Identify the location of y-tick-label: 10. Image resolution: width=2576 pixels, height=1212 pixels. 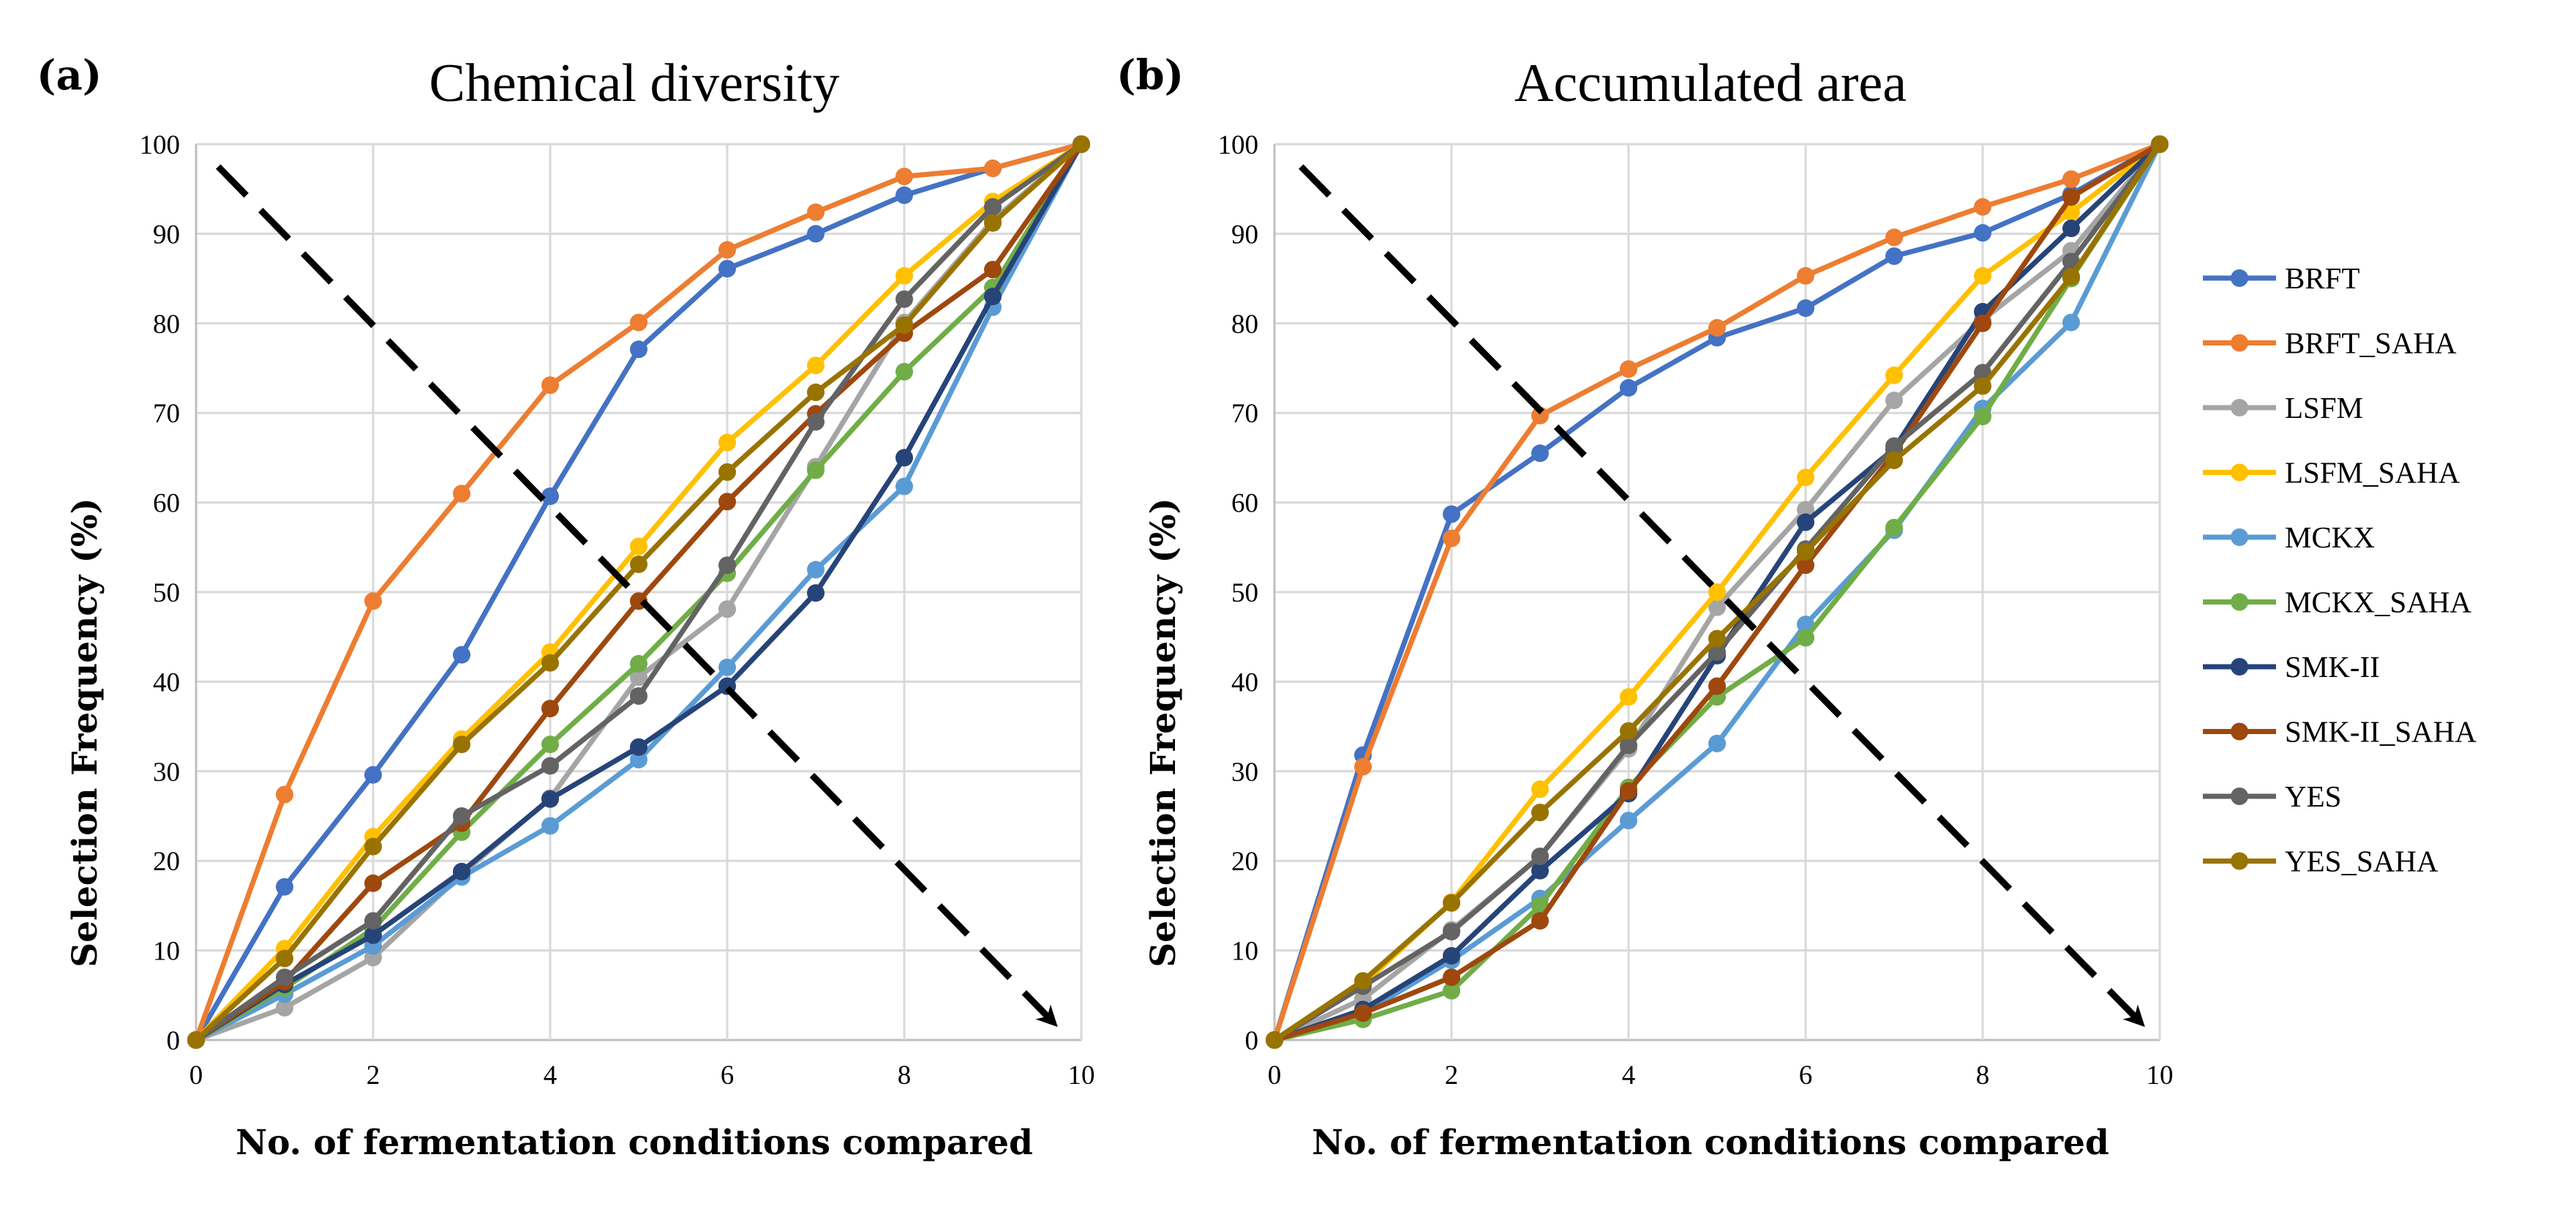
(1244, 952).